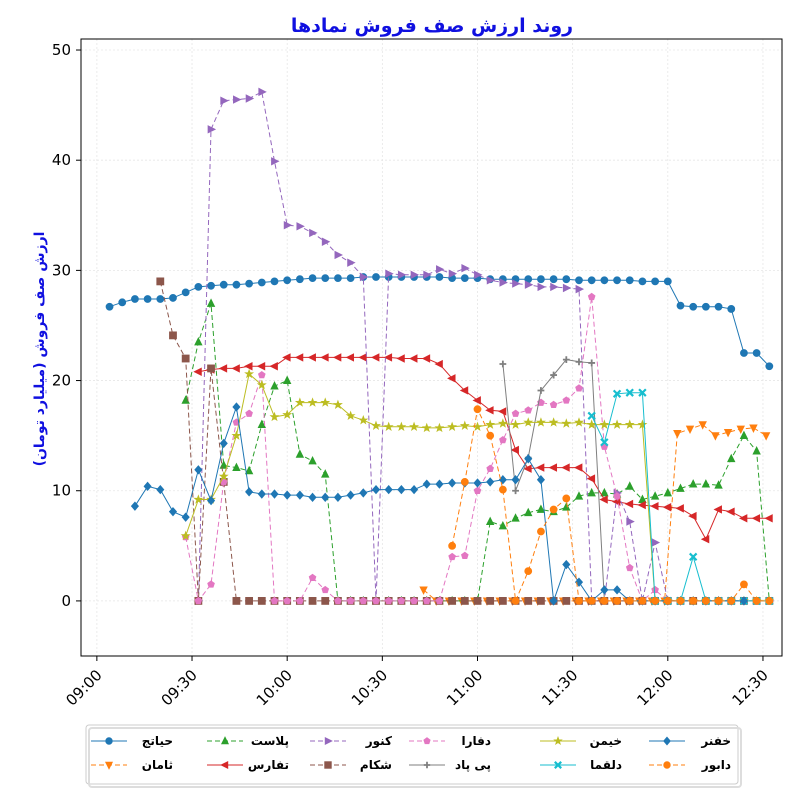  I want to click on legend-label: کنور, so click(378, 741).